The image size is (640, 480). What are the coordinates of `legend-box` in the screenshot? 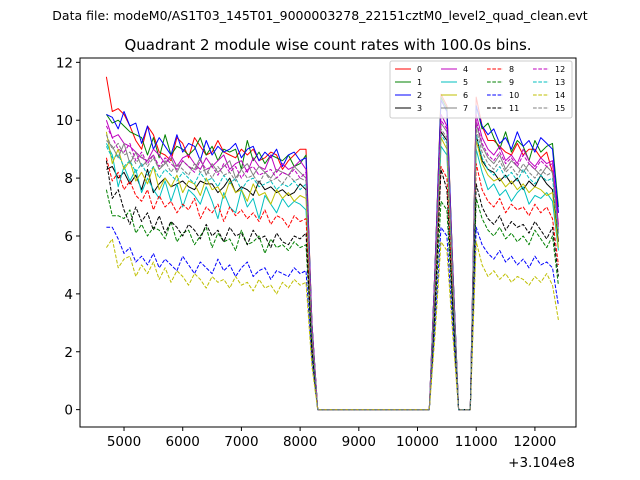 It's located at (481, 89).